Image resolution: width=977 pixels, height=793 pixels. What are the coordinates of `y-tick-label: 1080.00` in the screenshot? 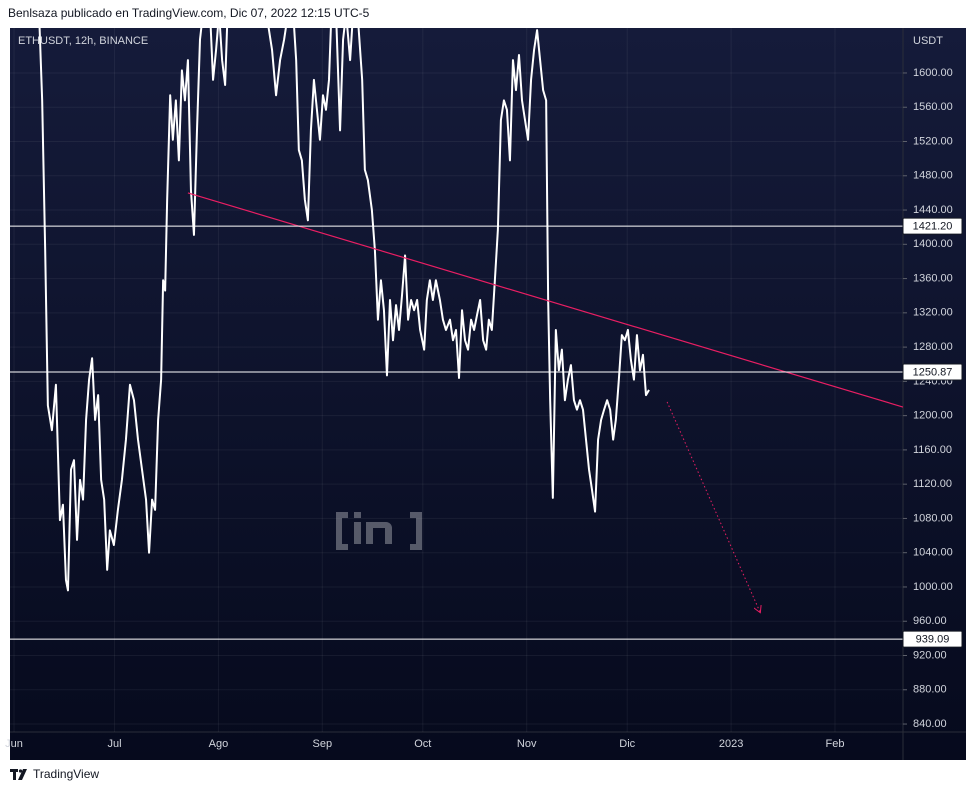 It's located at (933, 518).